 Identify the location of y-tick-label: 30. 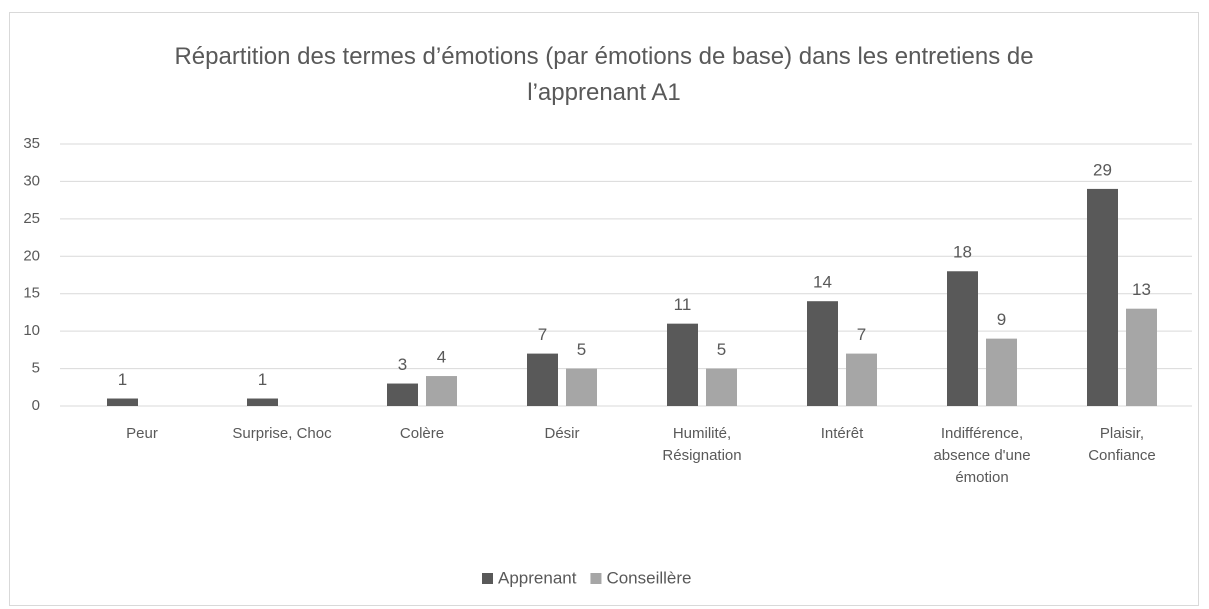
(31, 180).